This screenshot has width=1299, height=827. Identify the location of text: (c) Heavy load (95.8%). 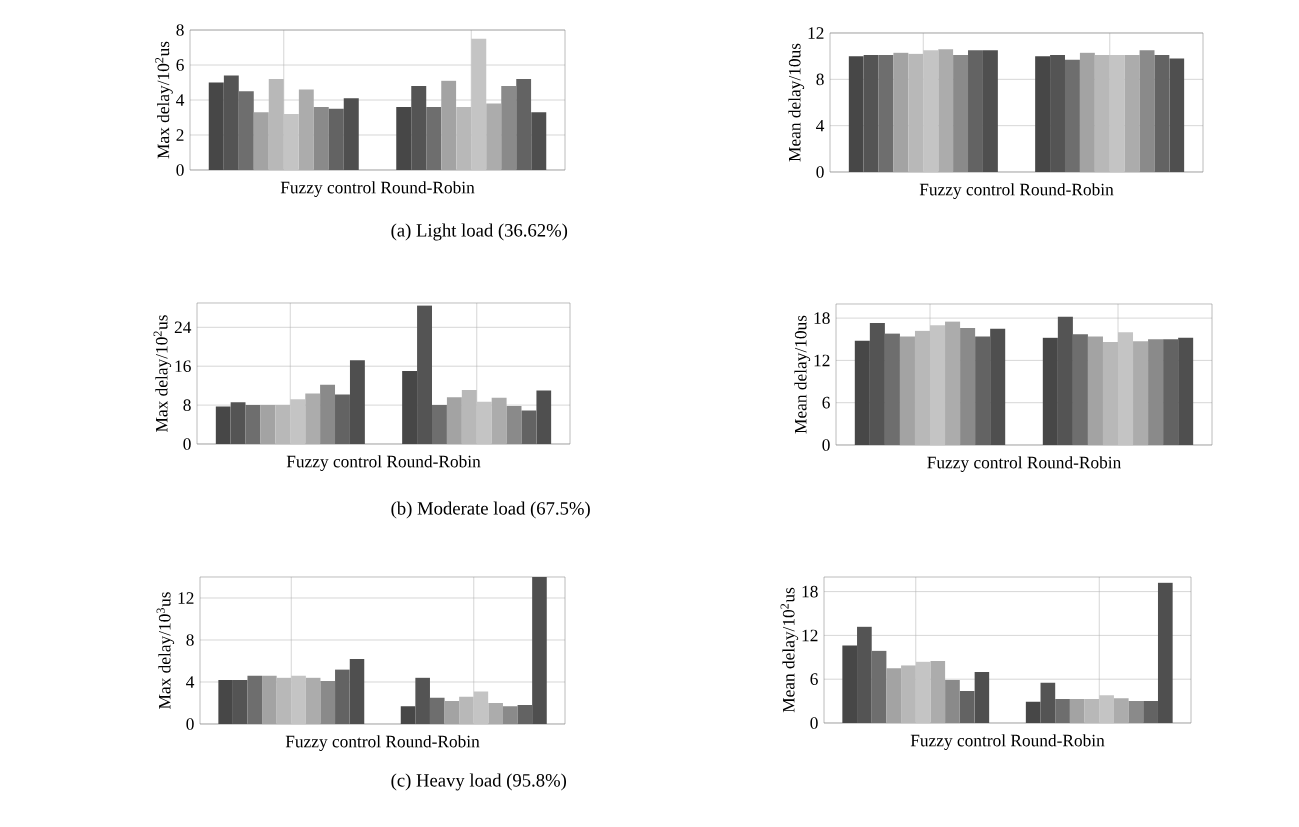
(479, 782).